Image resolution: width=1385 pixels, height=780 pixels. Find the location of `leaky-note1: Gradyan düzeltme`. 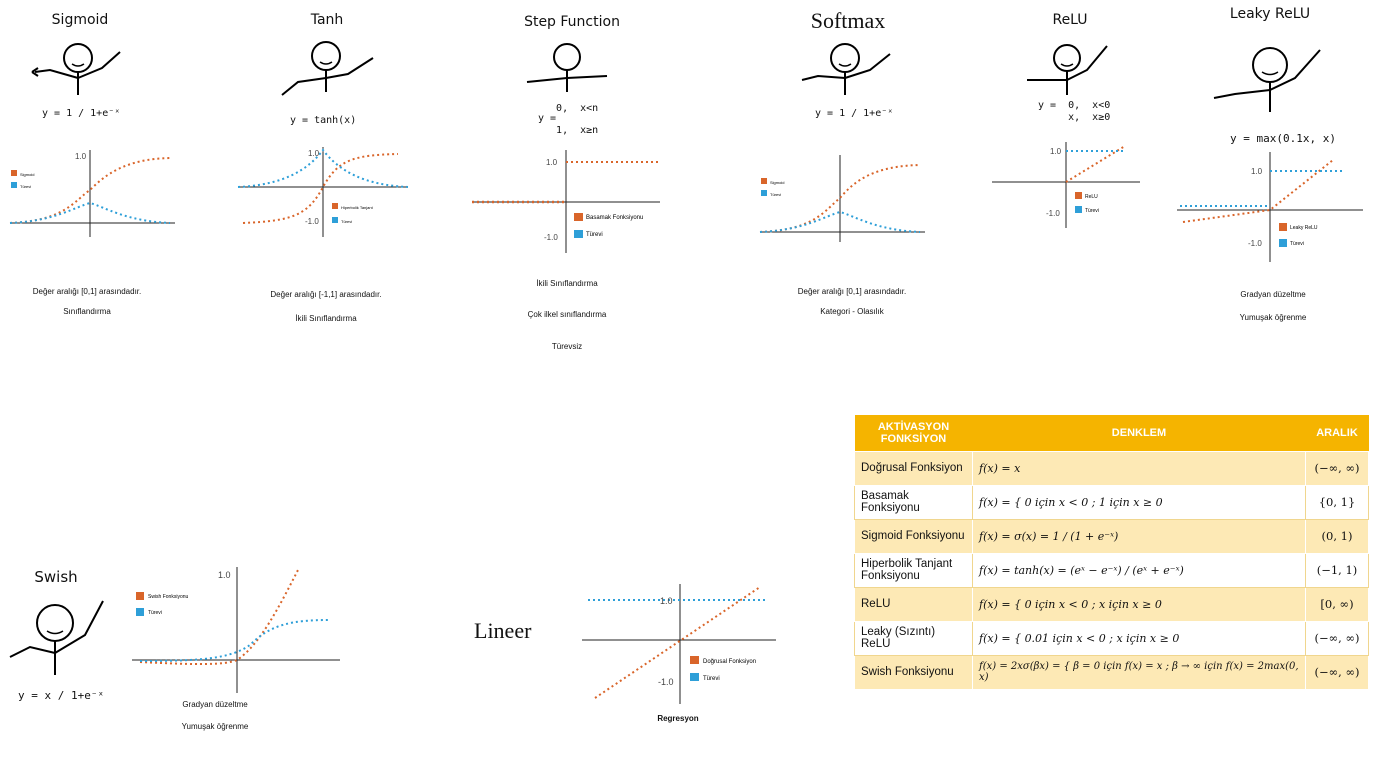

leaky-note1: Gradyan düzeltme is located at coordinates (1273, 294).